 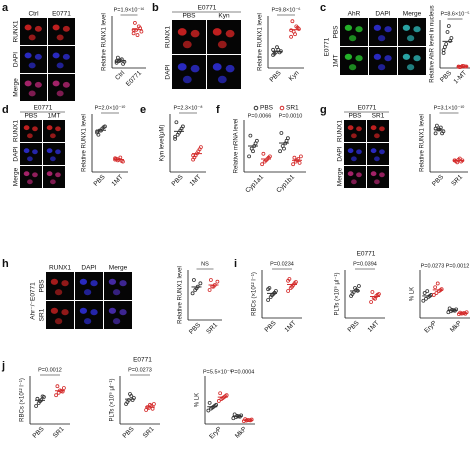 What do you see at coordinates (292, 108) in the screenshot?
I see `legend-label: SR1` at bounding box center [292, 108].